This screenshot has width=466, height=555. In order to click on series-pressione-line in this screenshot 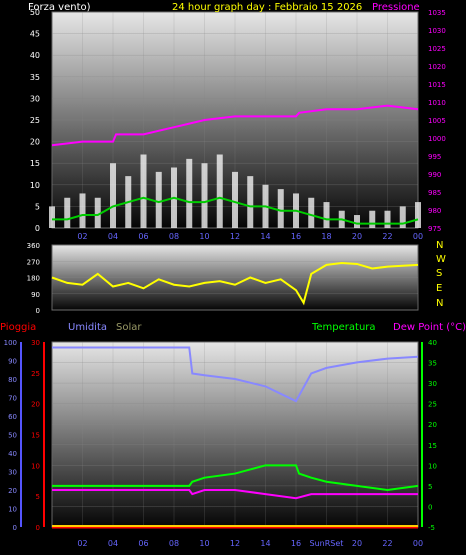, I will do `click(235, 125)`.